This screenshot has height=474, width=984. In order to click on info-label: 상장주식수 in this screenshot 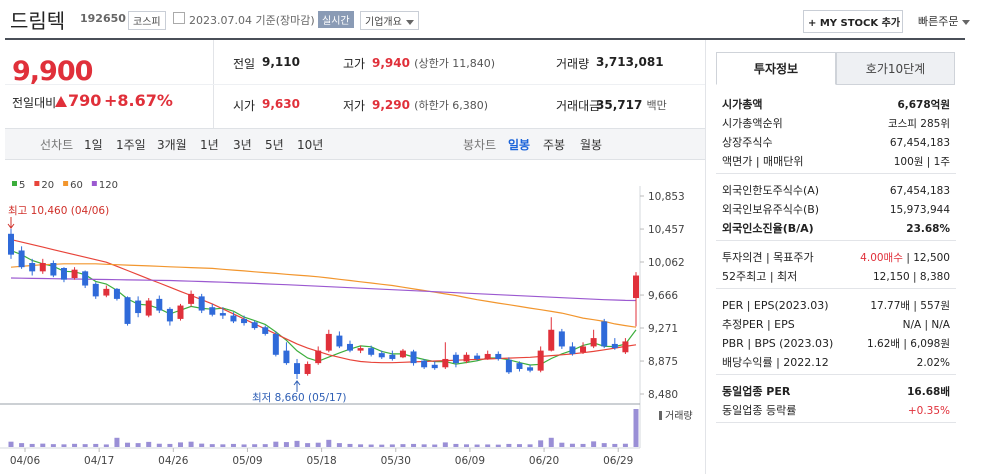, I will do `click(747, 142)`.